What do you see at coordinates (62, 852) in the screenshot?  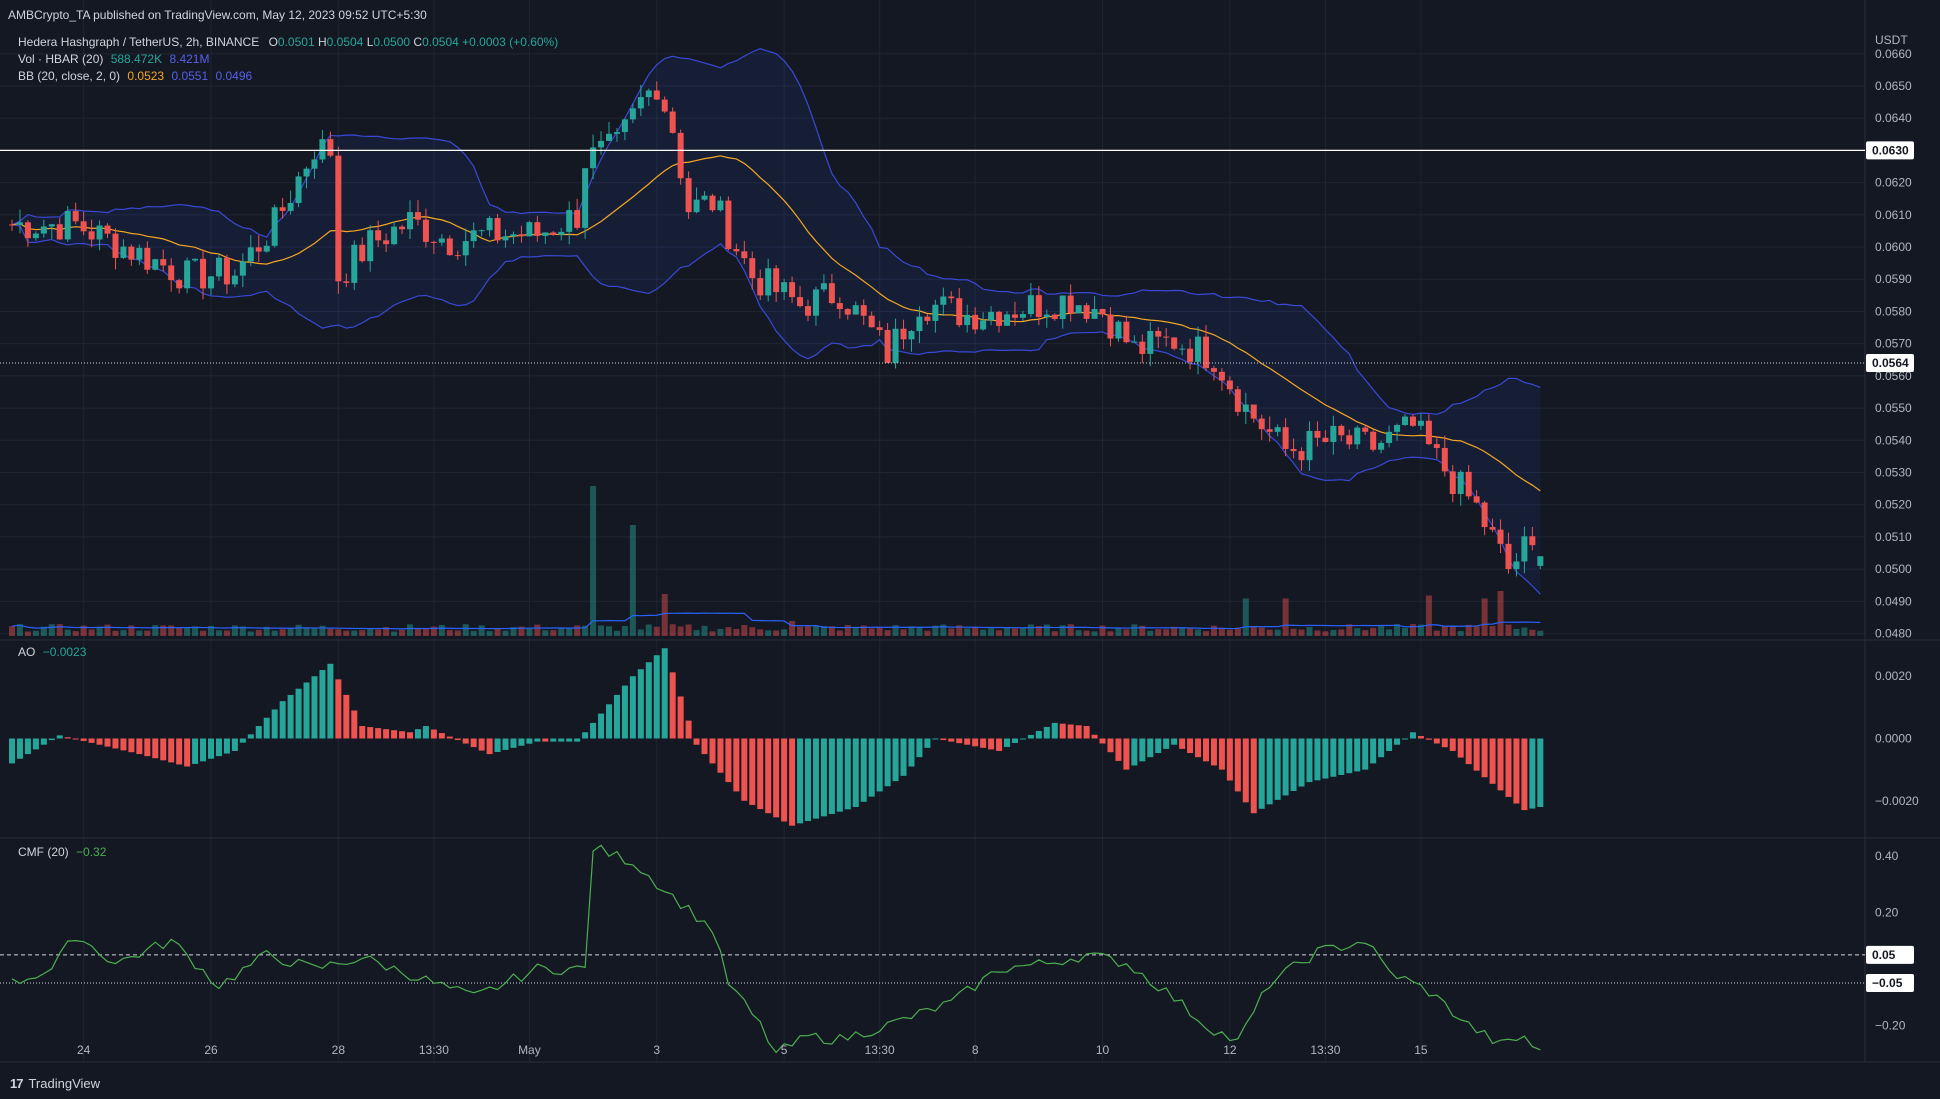 I see `cmf-legend: CMF (20) −0.32` at bounding box center [62, 852].